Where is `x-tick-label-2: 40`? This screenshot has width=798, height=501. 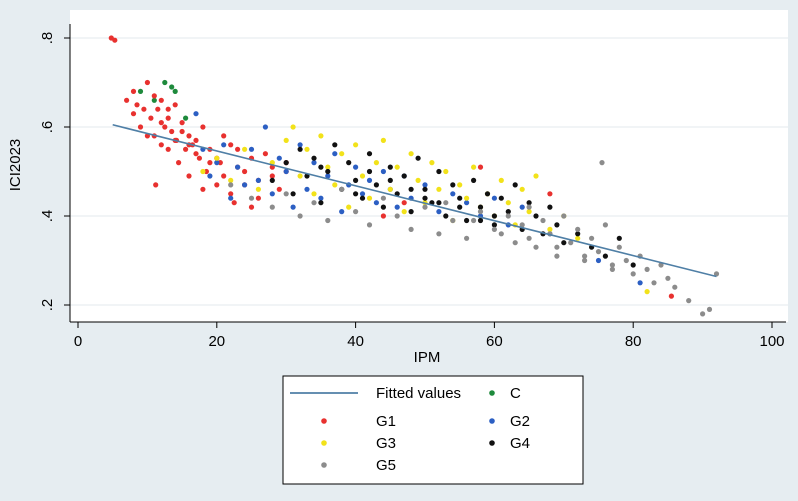 x-tick-label-2: 40 is located at coordinates (355, 341).